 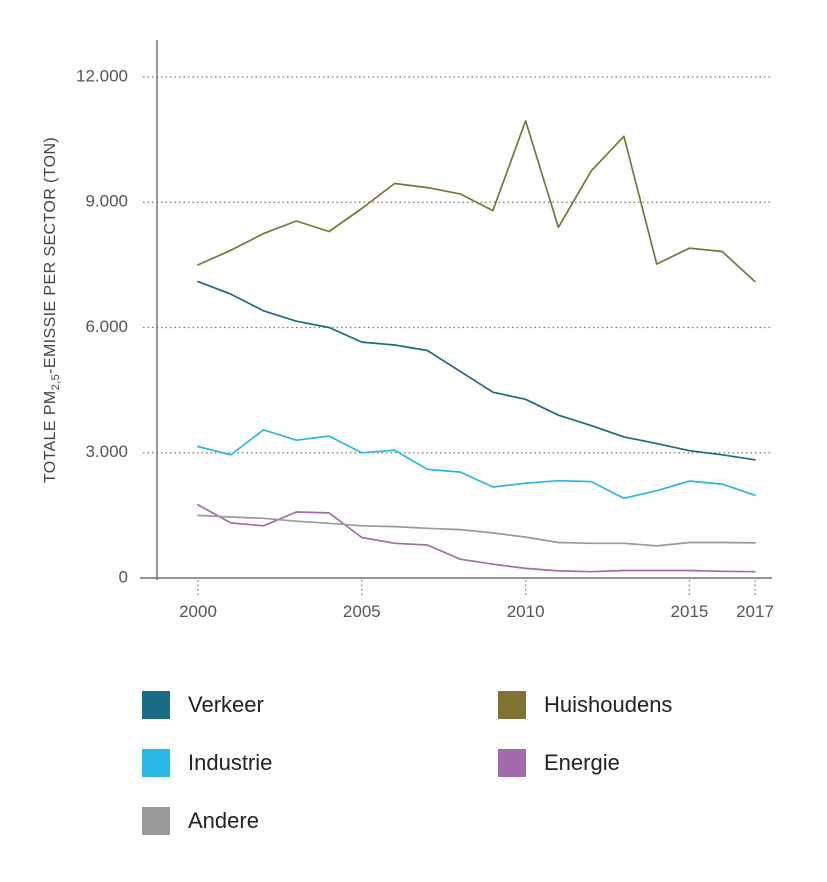 What do you see at coordinates (476, 530) in the screenshot?
I see `series-line-andere` at bounding box center [476, 530].